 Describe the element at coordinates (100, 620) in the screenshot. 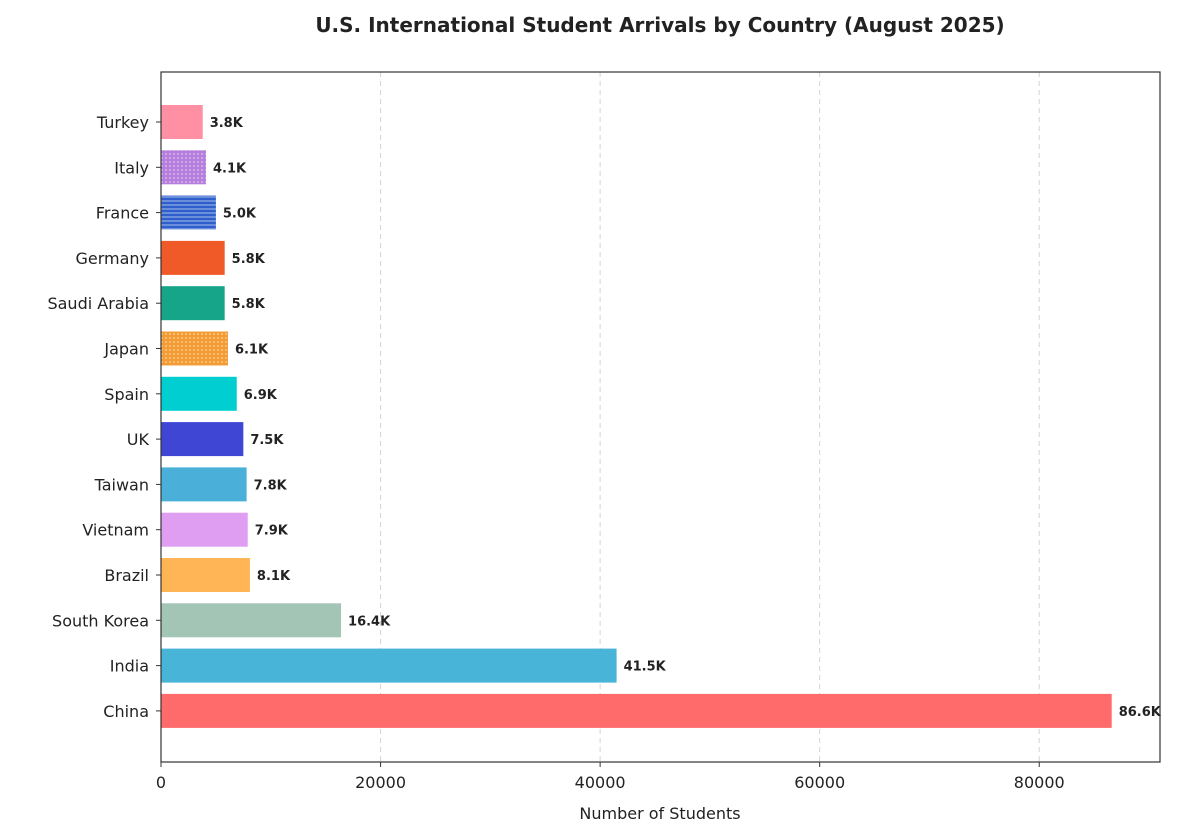

I see `y-tick-label-south-korea: South Korea` at that location.